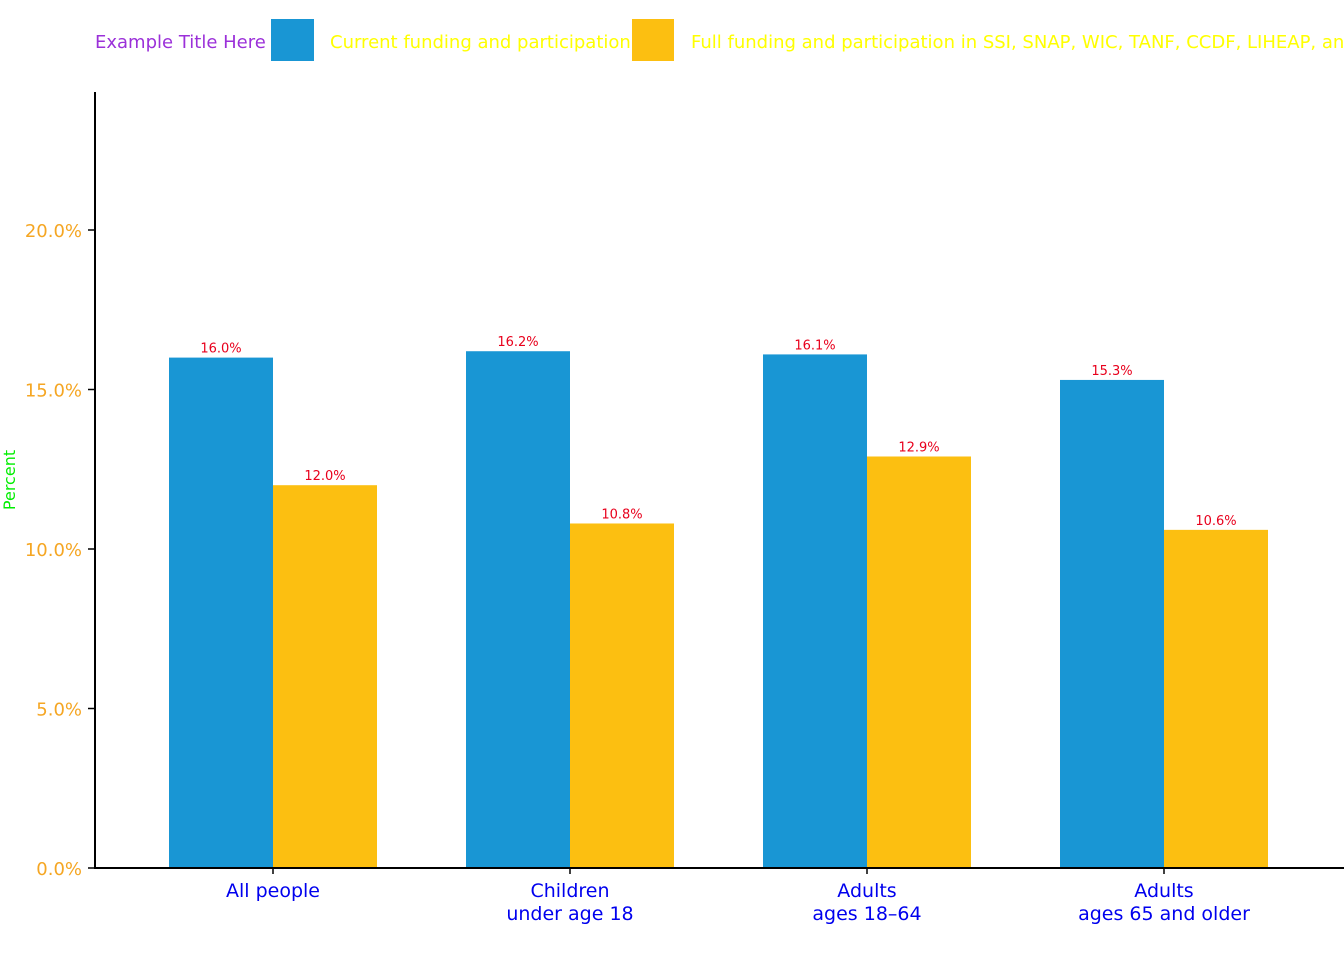  I want to click on y-tick-label: 20.0%, so click(53, 231).